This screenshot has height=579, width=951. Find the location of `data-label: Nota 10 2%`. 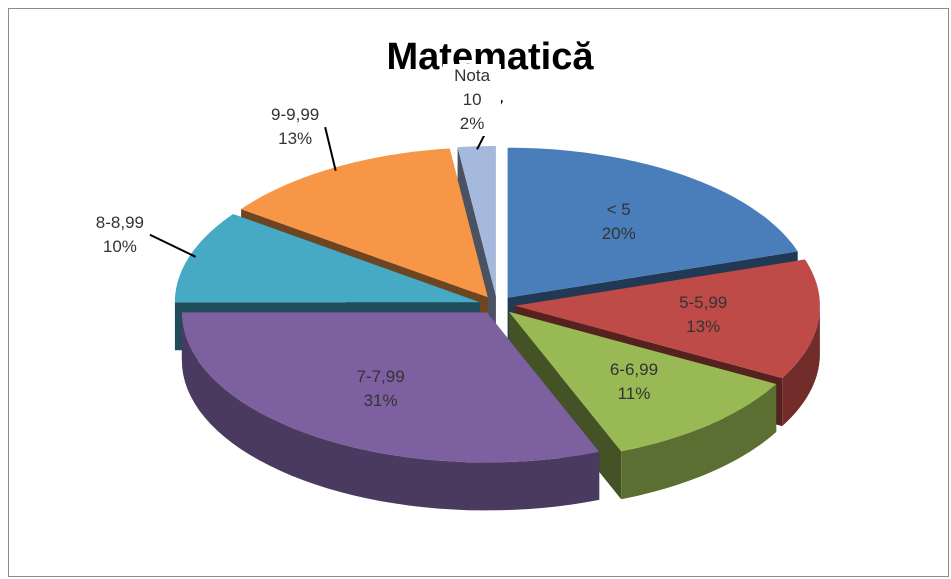

data-label: Nota 10 2% is located at coordinates (472, 100).